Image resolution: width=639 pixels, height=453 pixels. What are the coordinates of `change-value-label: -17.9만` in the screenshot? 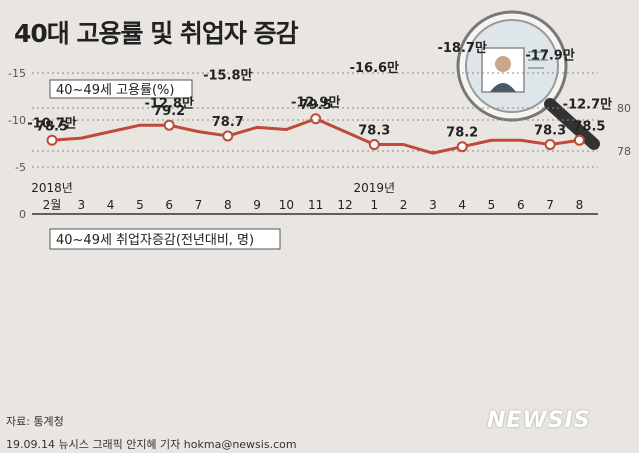 It's located at (549, 56).